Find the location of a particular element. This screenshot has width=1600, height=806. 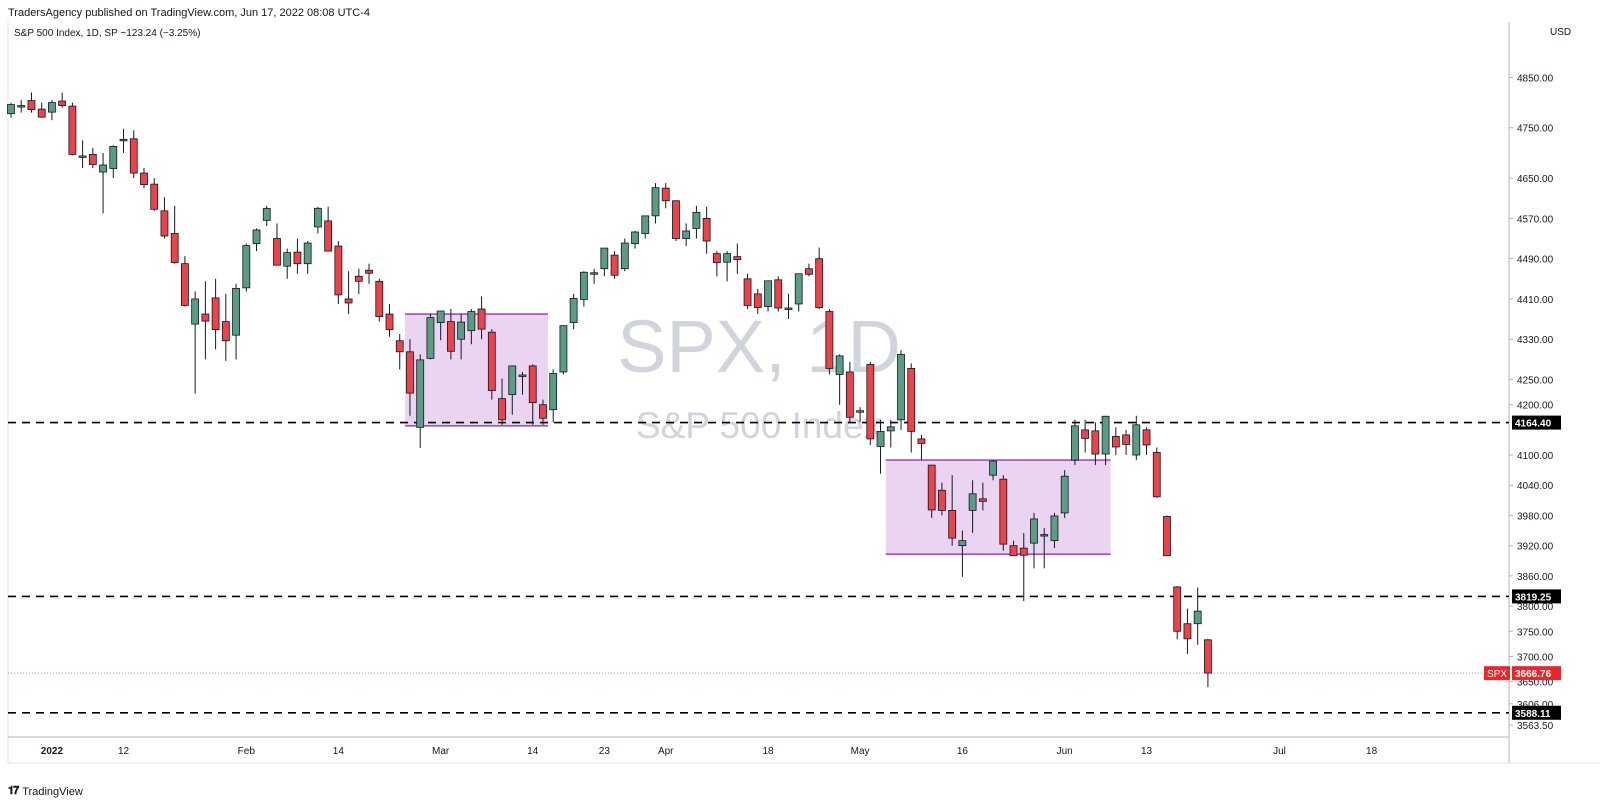

currency-label: USD is located at coordinates (1561, 32).